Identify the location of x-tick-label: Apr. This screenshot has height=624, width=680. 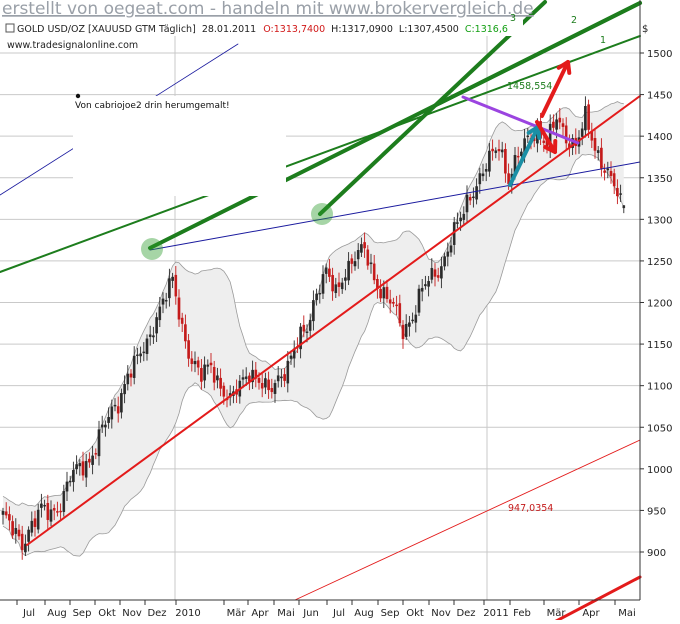
(591, 613).